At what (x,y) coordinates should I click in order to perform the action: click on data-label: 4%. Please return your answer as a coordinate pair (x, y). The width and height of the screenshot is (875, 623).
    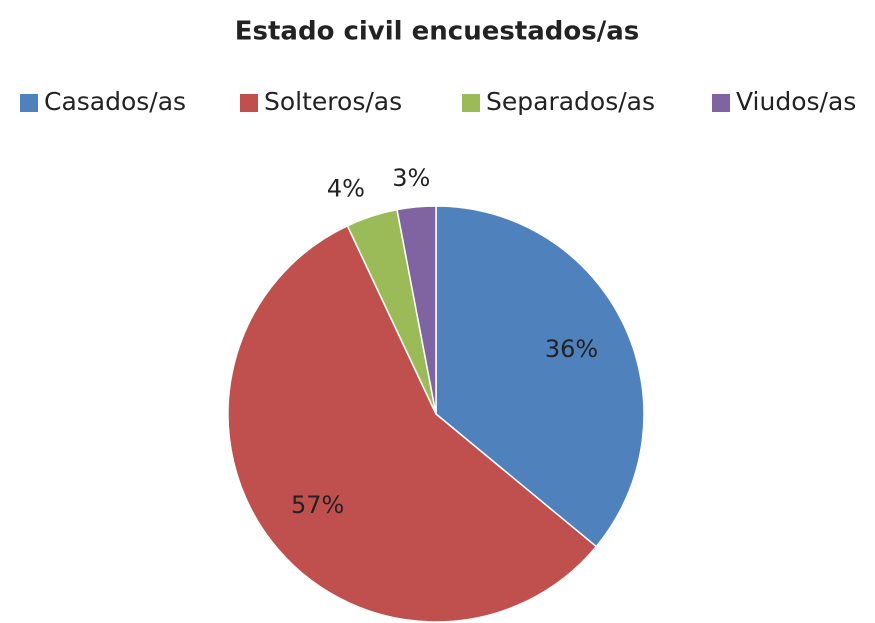
    Looking at the image, I should click on (346, 188).